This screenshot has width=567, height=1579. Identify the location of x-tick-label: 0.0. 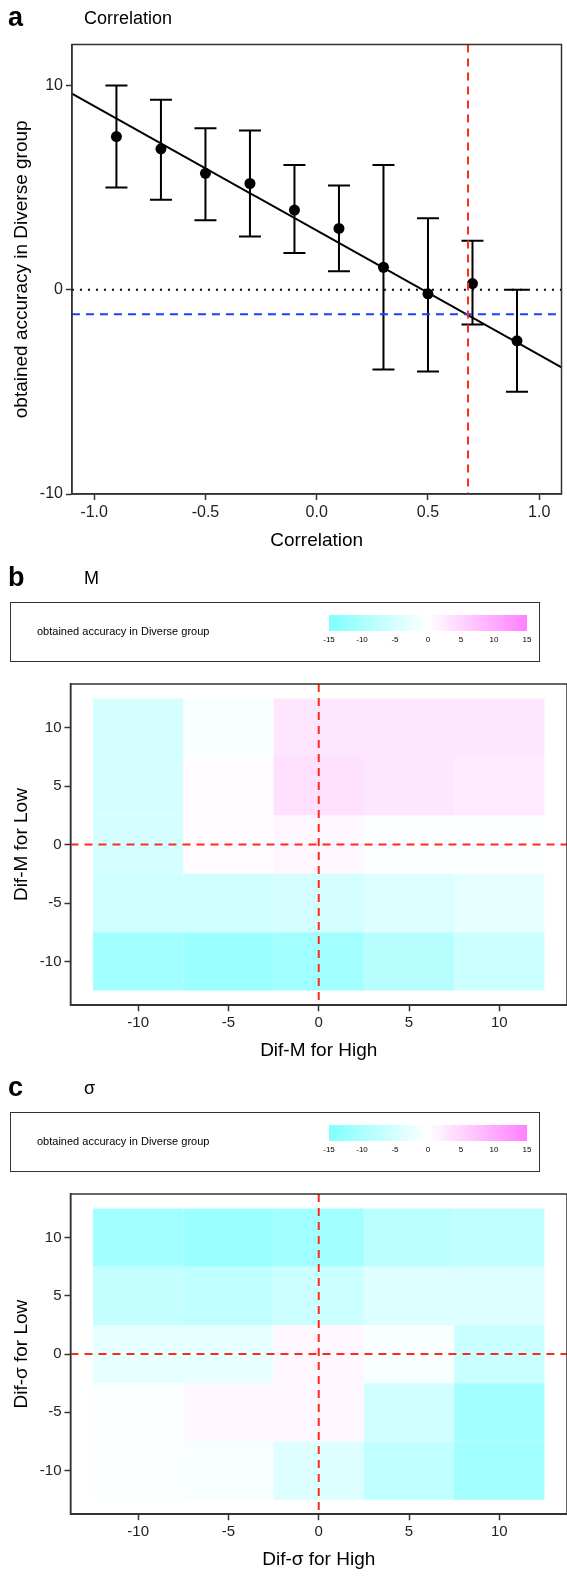
(316, 512).